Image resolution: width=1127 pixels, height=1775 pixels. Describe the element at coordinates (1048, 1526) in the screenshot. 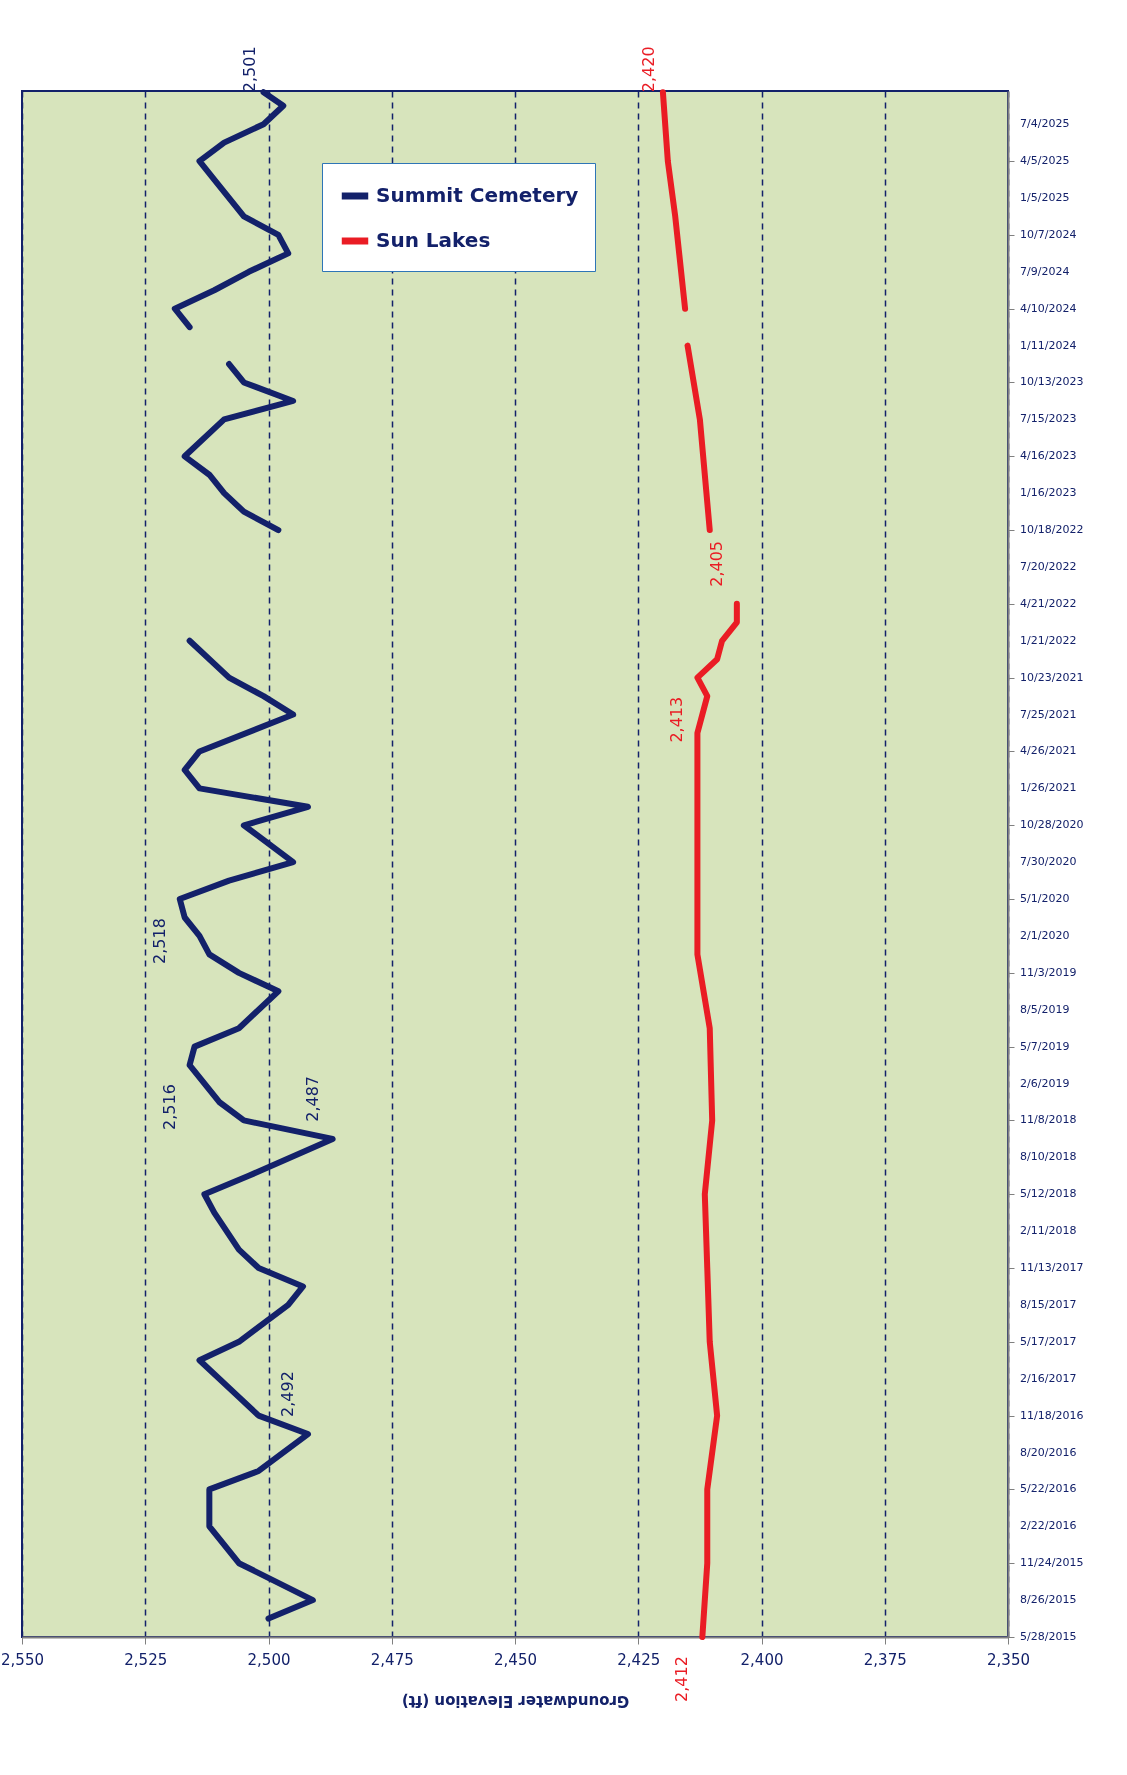

I see `y-tick-label: 2/22/2016` at that location.